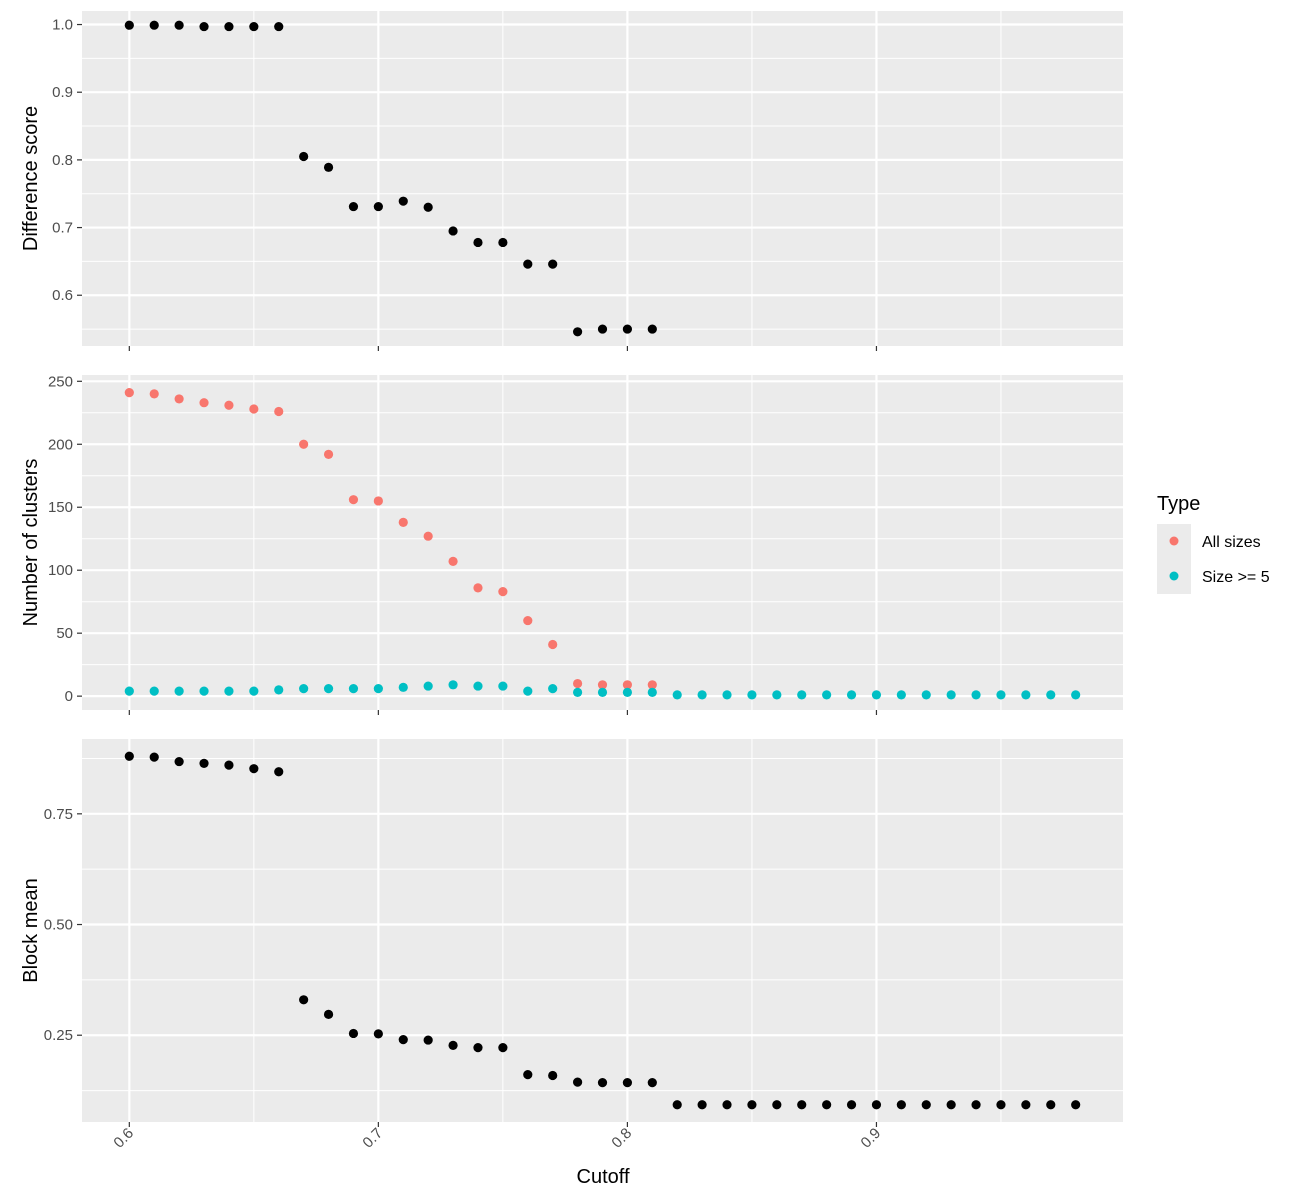 Image resolution: width=1300 pixels, height=1200 pixels. I want to click on y-tick-label: 0.25, so click(58, 1035).